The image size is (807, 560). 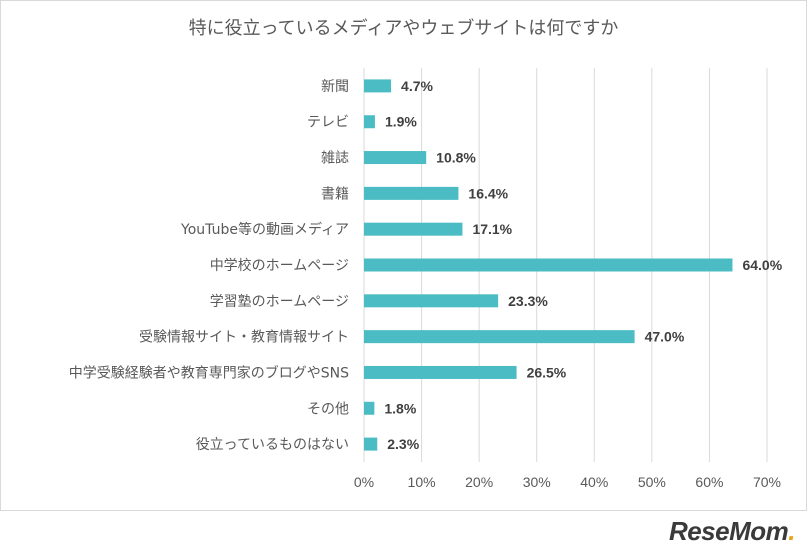 What do you see at coordinates (709, 482) in the screenshot?
I see `x-tick-label: 60%` at bounding box center [709, 482].